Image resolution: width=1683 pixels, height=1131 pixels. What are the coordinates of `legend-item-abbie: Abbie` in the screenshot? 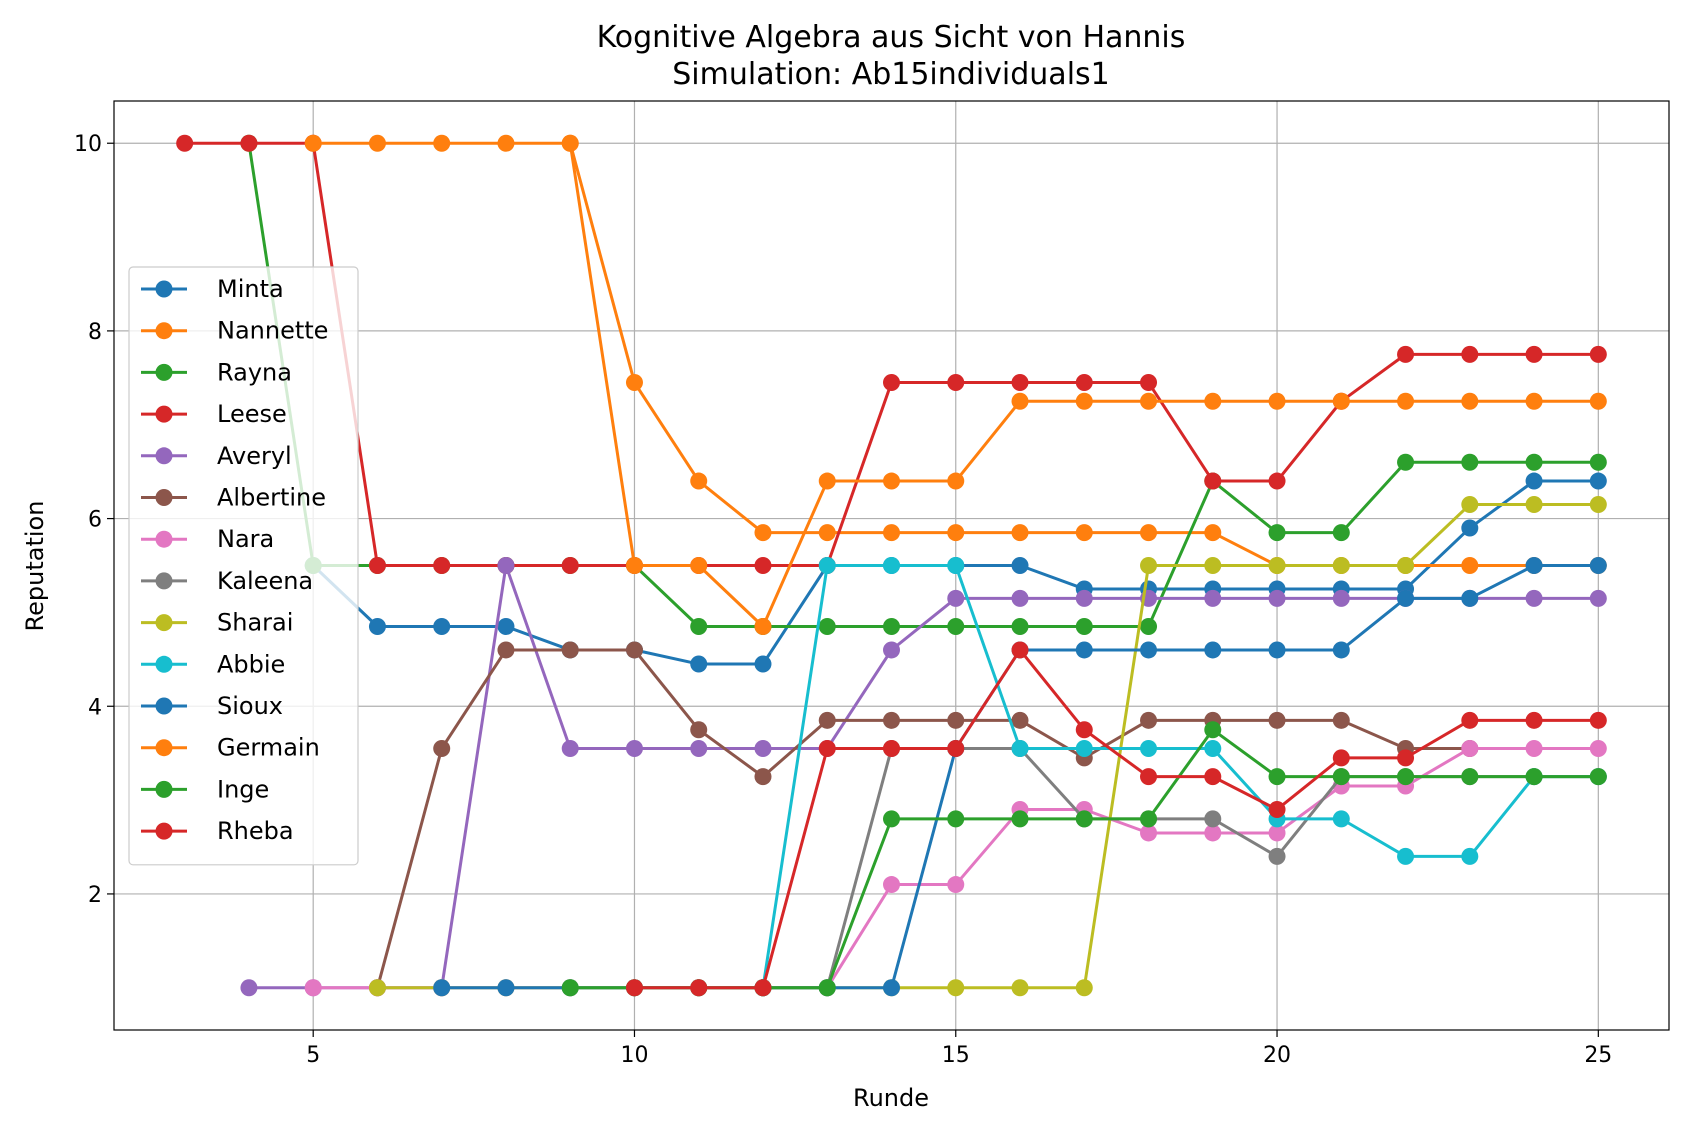 It's located at (213, 664).